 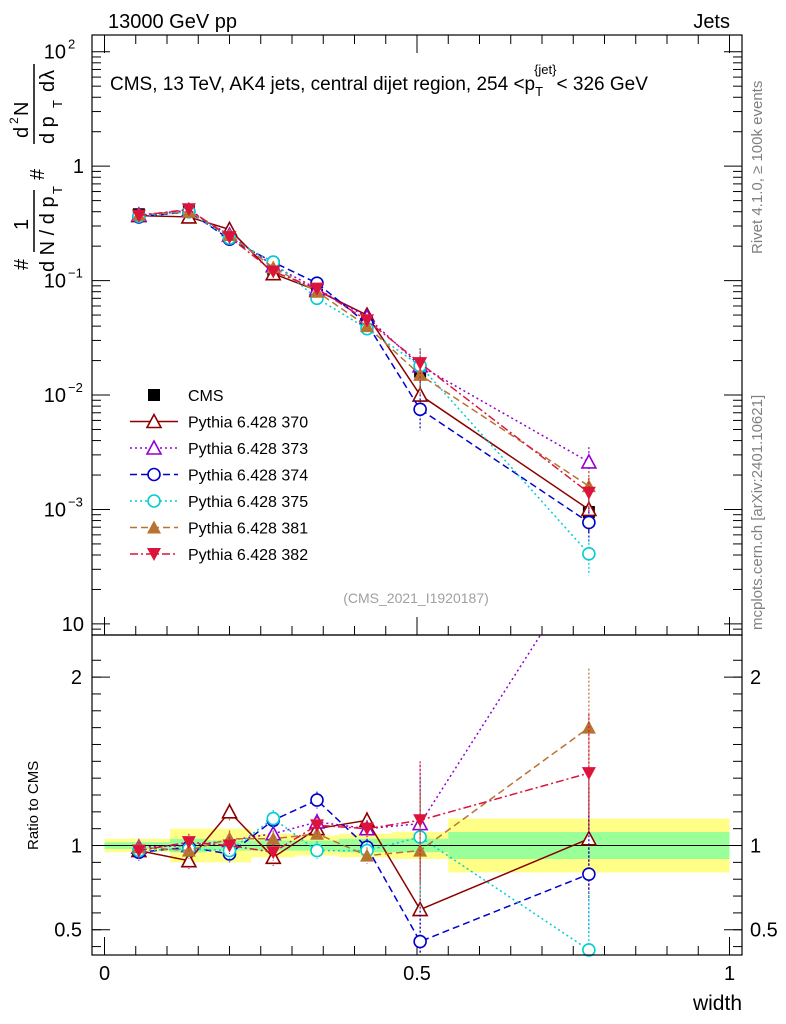 What do you see at coordinates (104, 974) in the screenshot?
I see `x-tick-label-0: 0` at bounding box center [104, 974].